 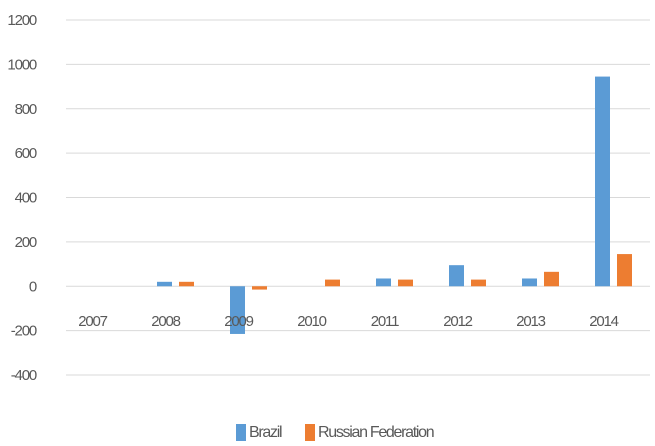 I want to click on bar-russian-federation-2013, so click(x=551, y=279).